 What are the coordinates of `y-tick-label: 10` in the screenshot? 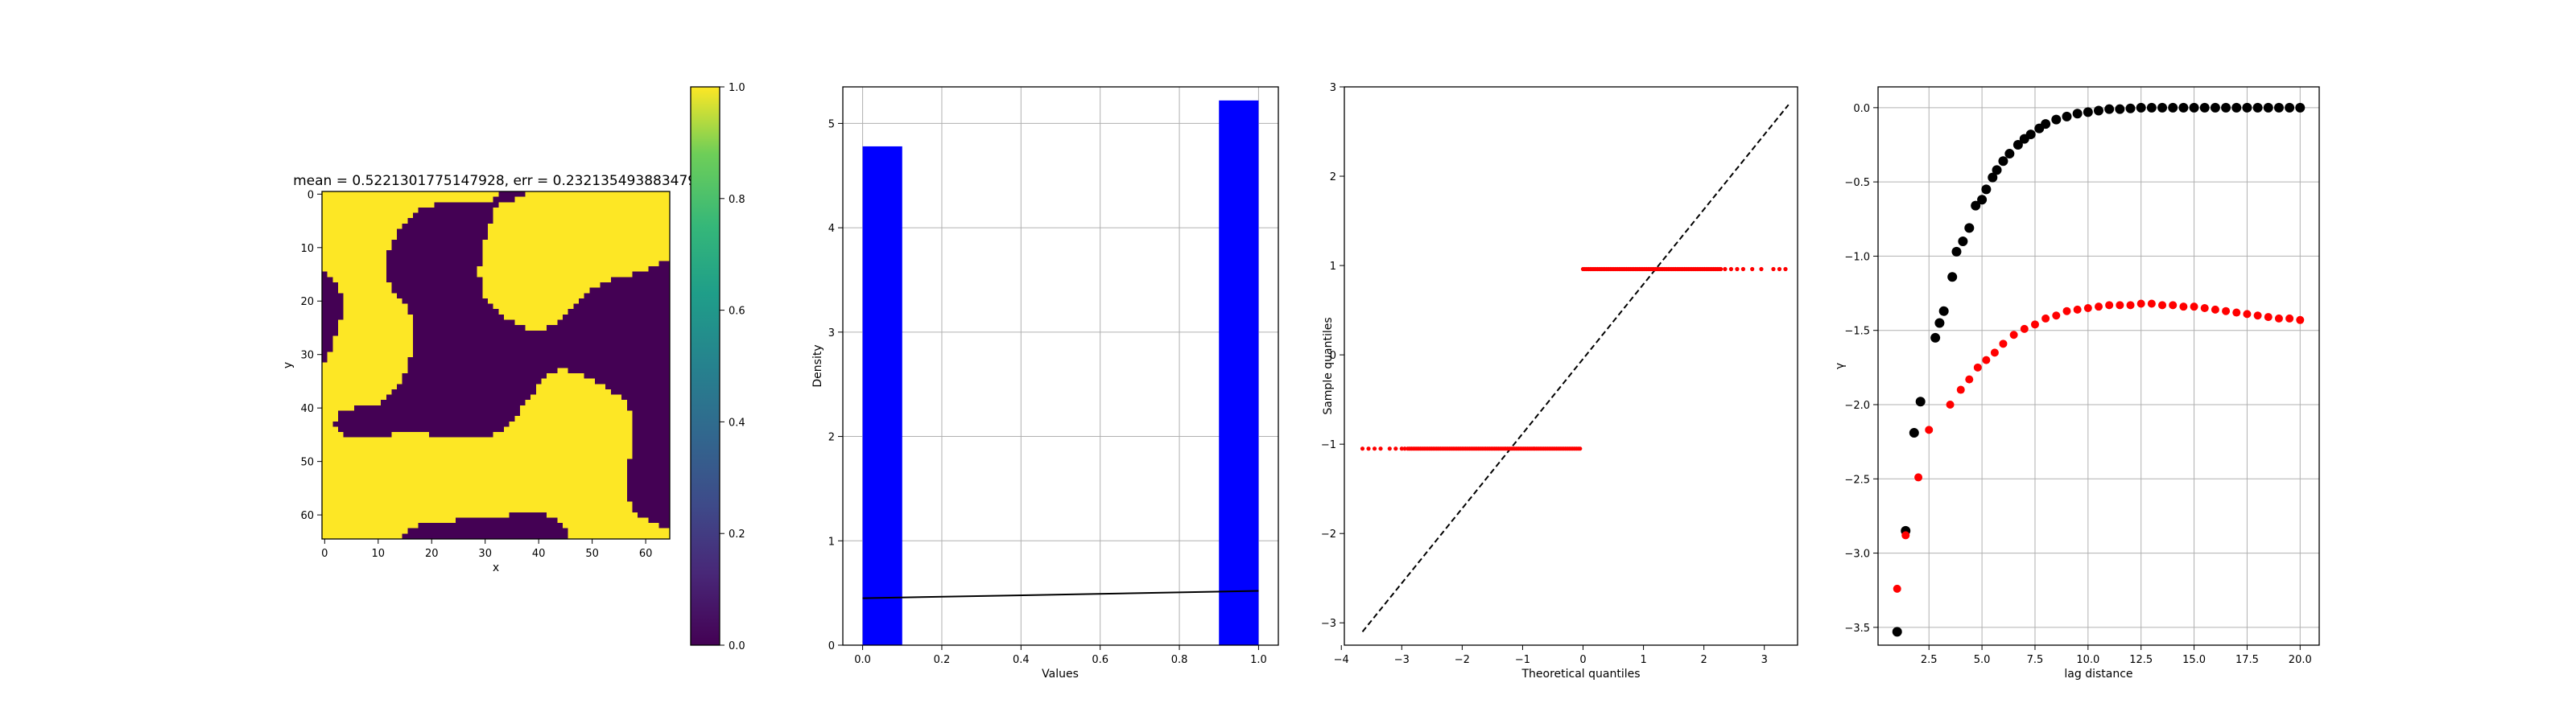 It's located at (307, 249).